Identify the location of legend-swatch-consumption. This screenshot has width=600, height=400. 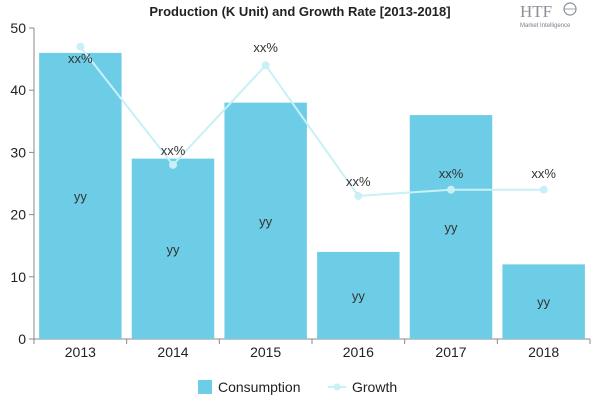
(205, 387).